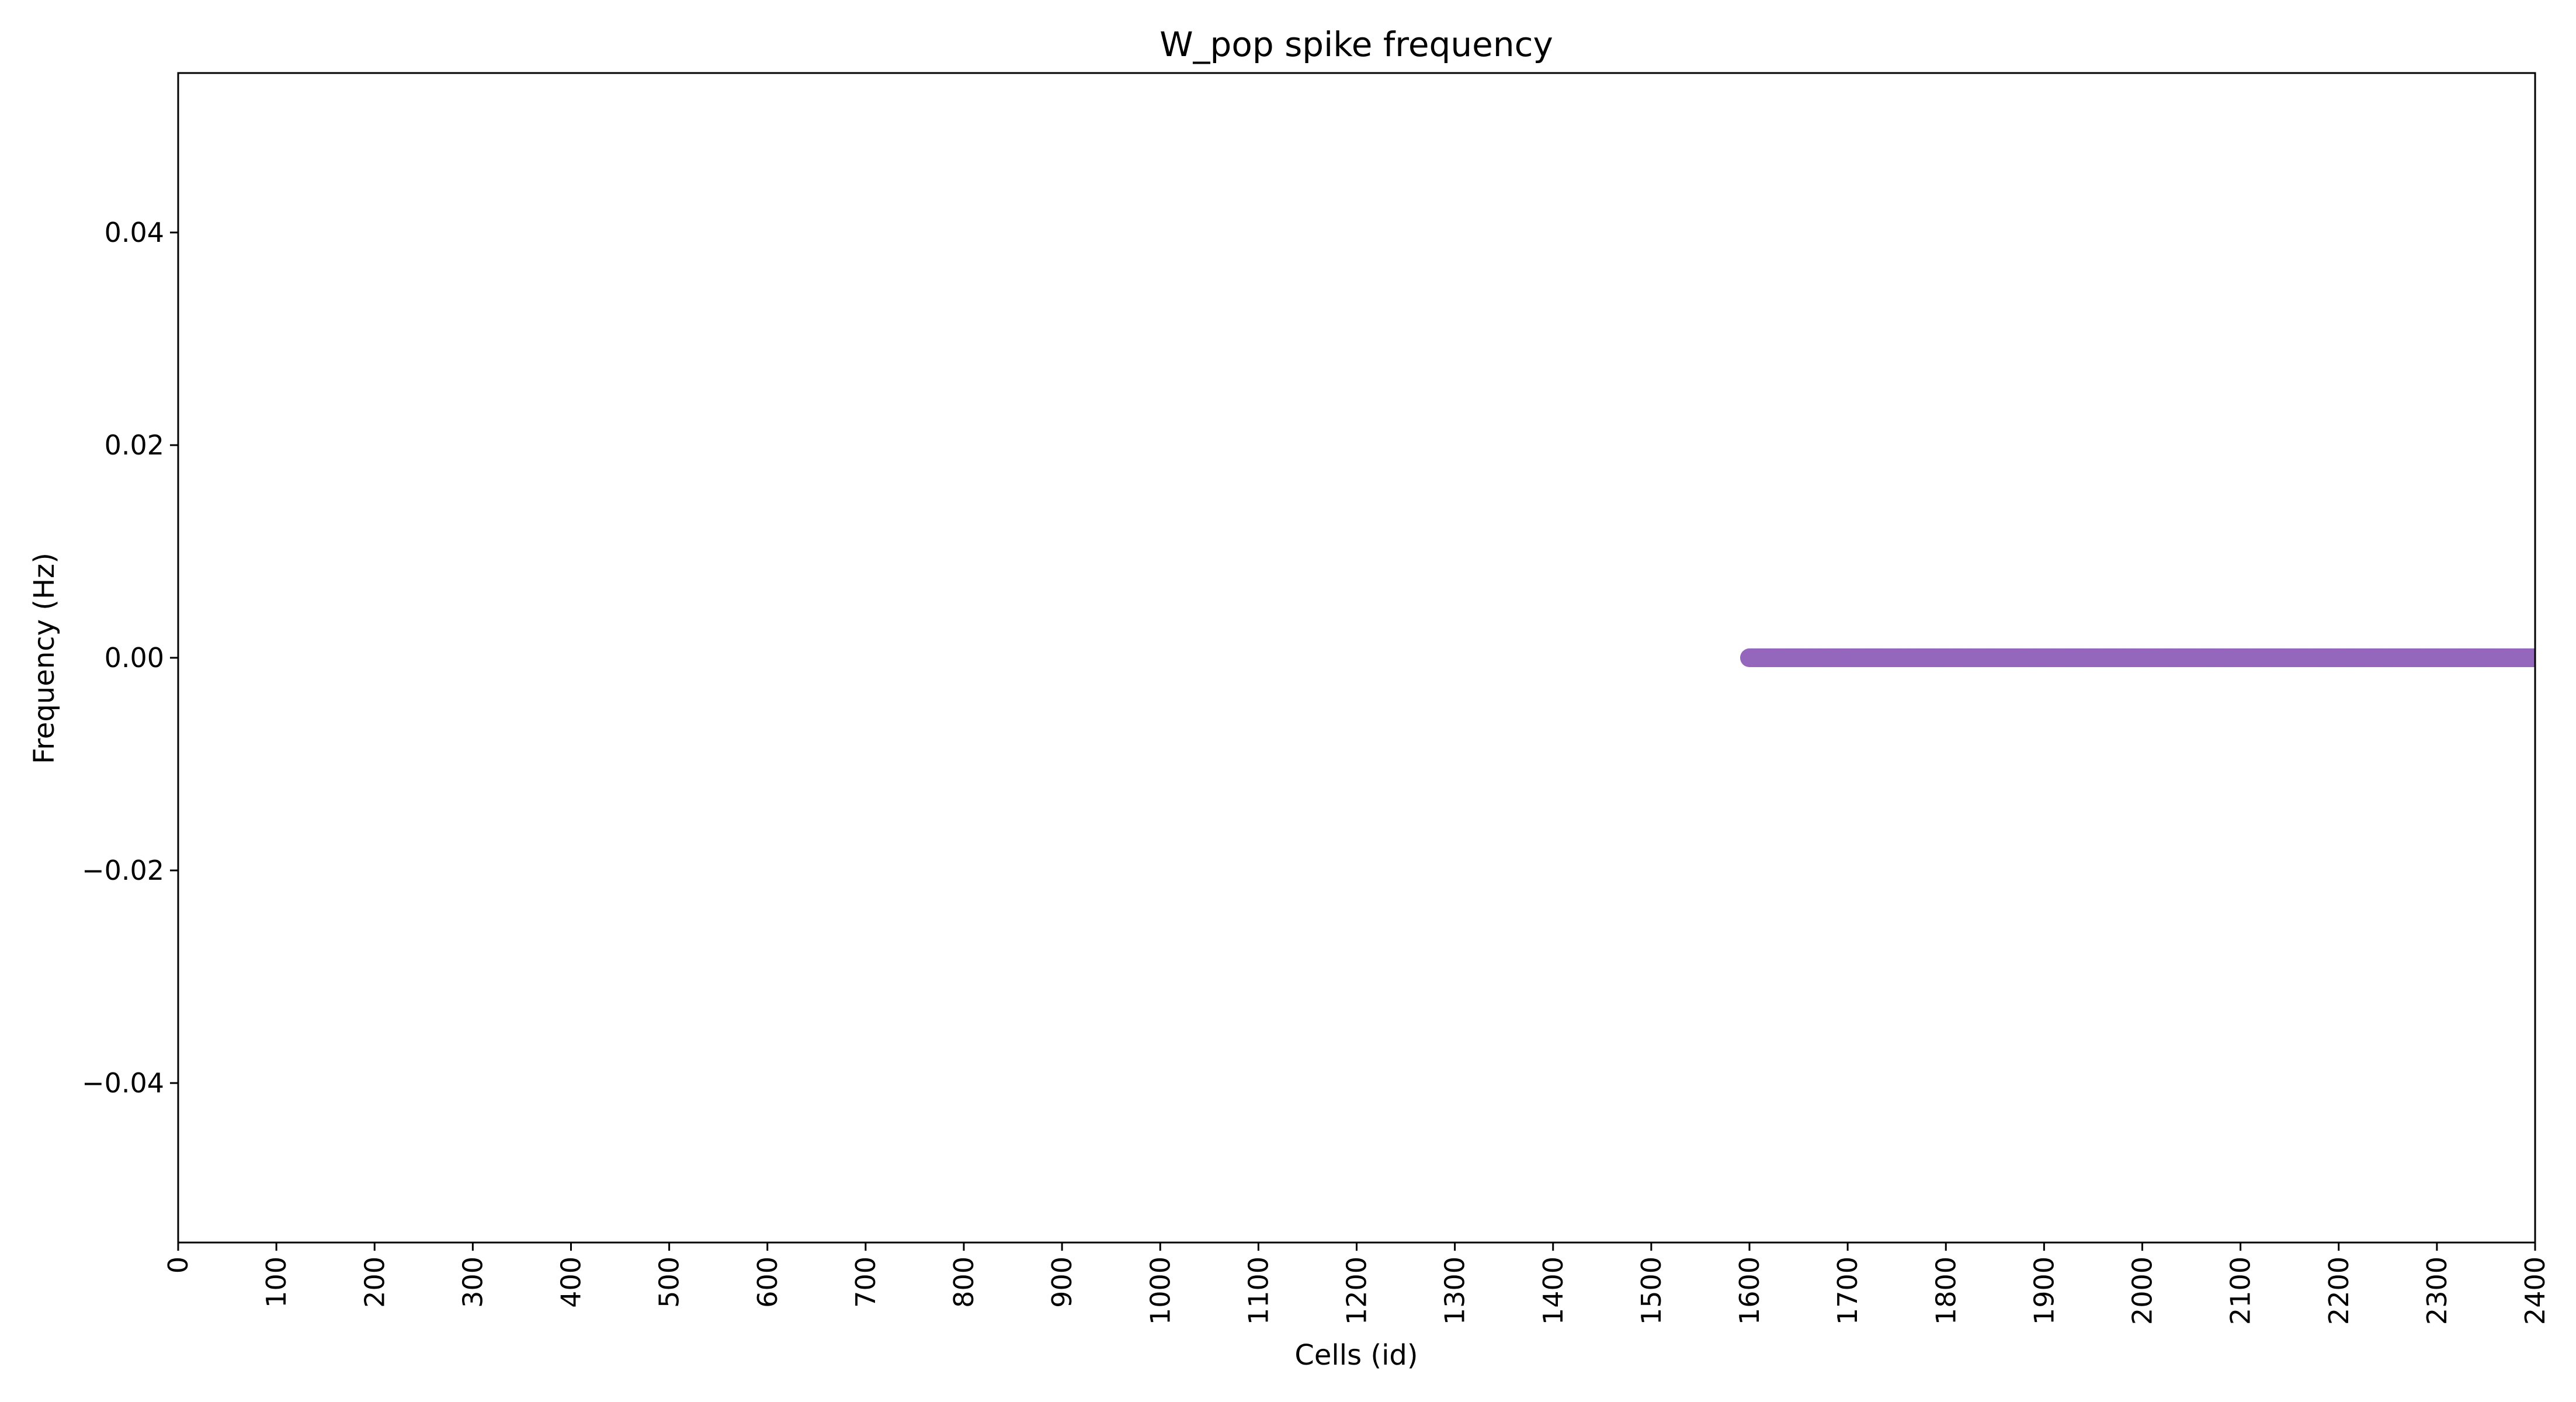  What do you see at coordinates (44, 658) in the screenshot?
I see `y-axis-label: Frequency (Hz)` at bounding box center [44, 658].